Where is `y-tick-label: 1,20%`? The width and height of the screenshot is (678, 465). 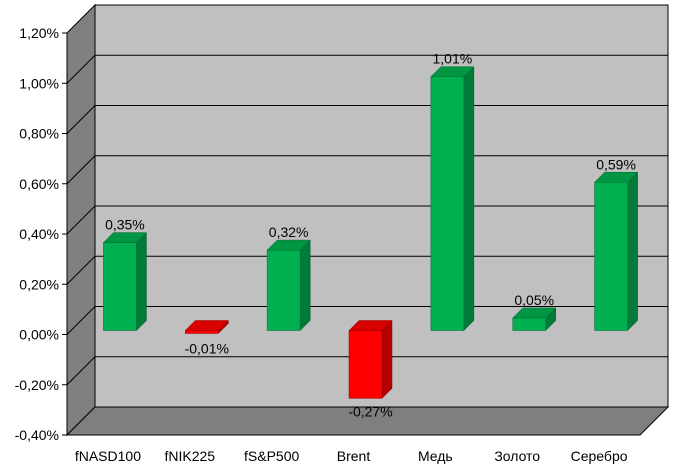 y-tick-label: 1,20% is located at coordinates (39, 33).